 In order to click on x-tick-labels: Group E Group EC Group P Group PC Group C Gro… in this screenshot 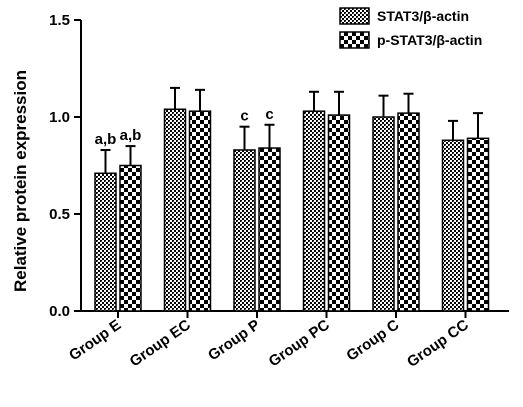, I will do `click(269, 341)`.